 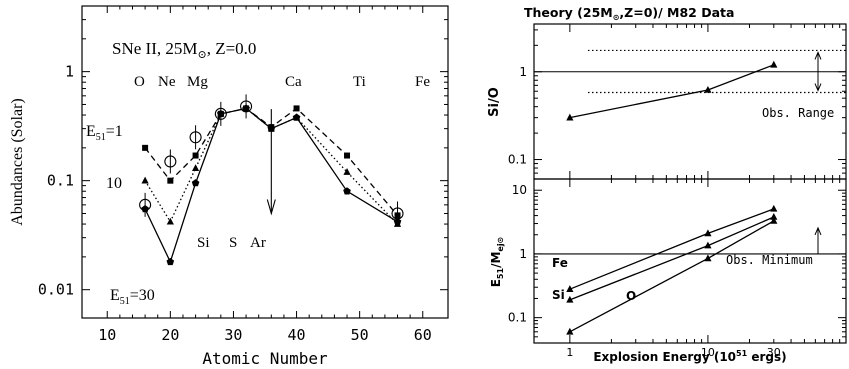 What do you see at coordinates (569, 352) in the screenshot?
I see `energy-ratio-x-tick-label: 1` at bounding box center [569, 352].